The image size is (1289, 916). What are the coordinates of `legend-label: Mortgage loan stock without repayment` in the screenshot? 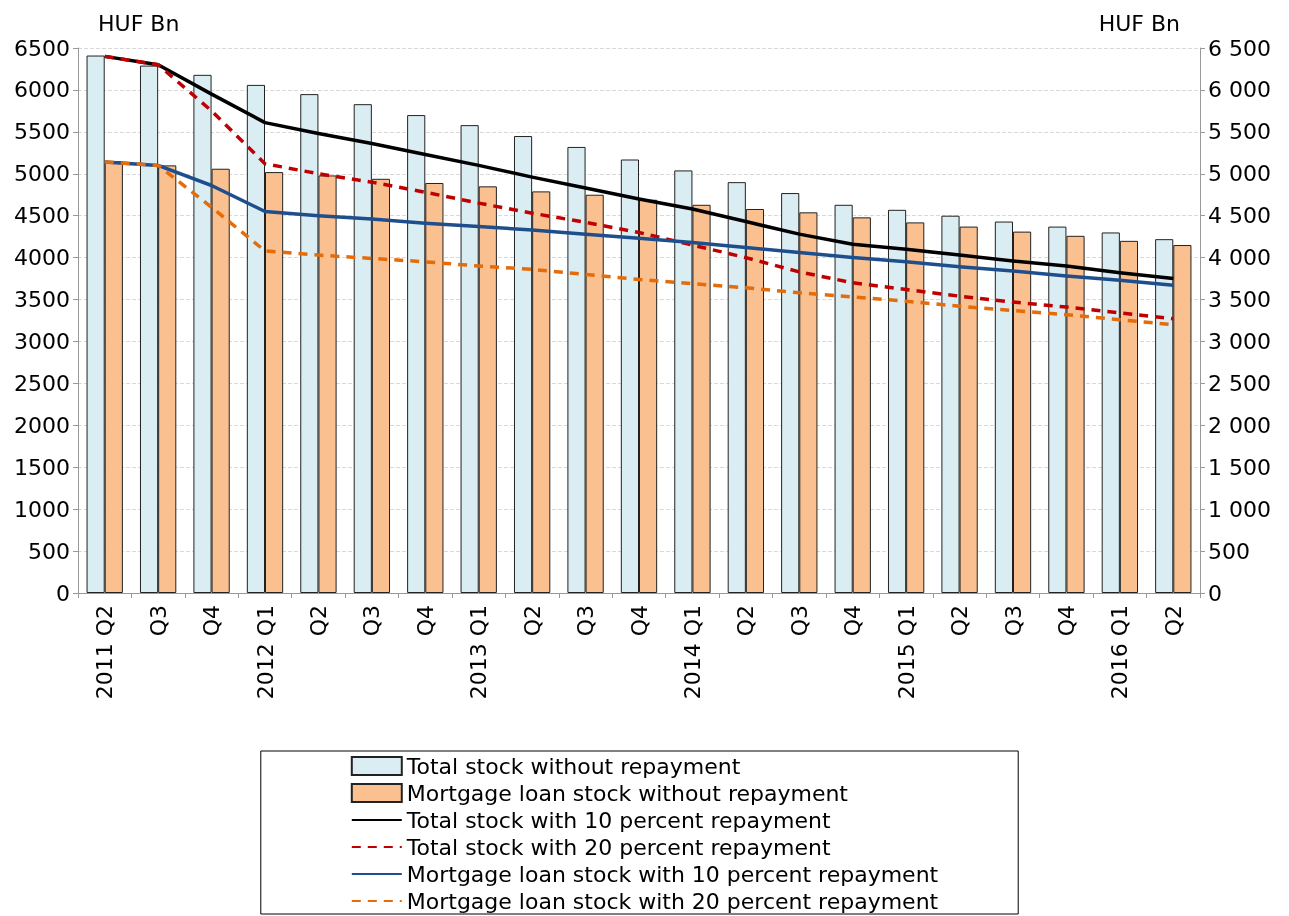 It's located at (627, 793).